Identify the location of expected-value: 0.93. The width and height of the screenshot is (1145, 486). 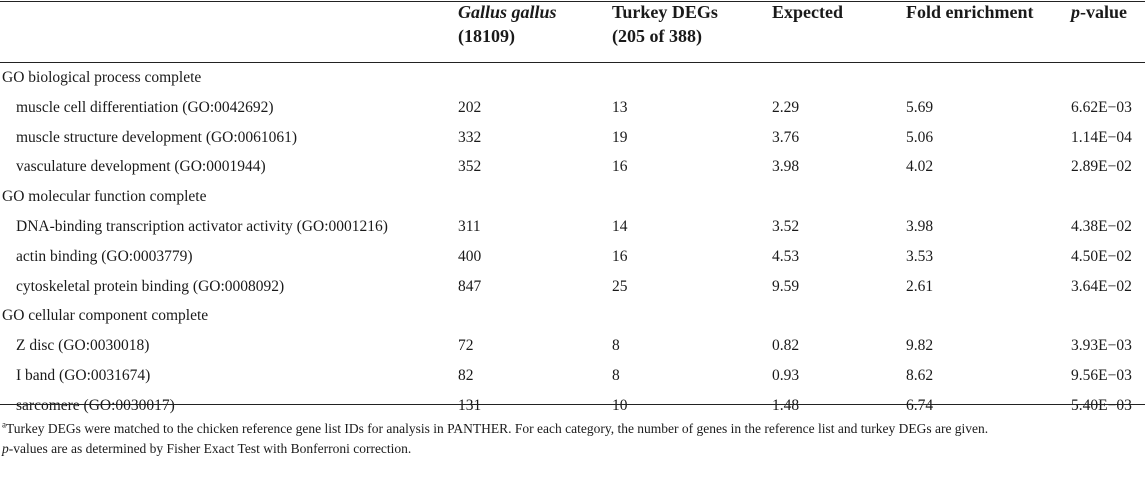
(786, 375).